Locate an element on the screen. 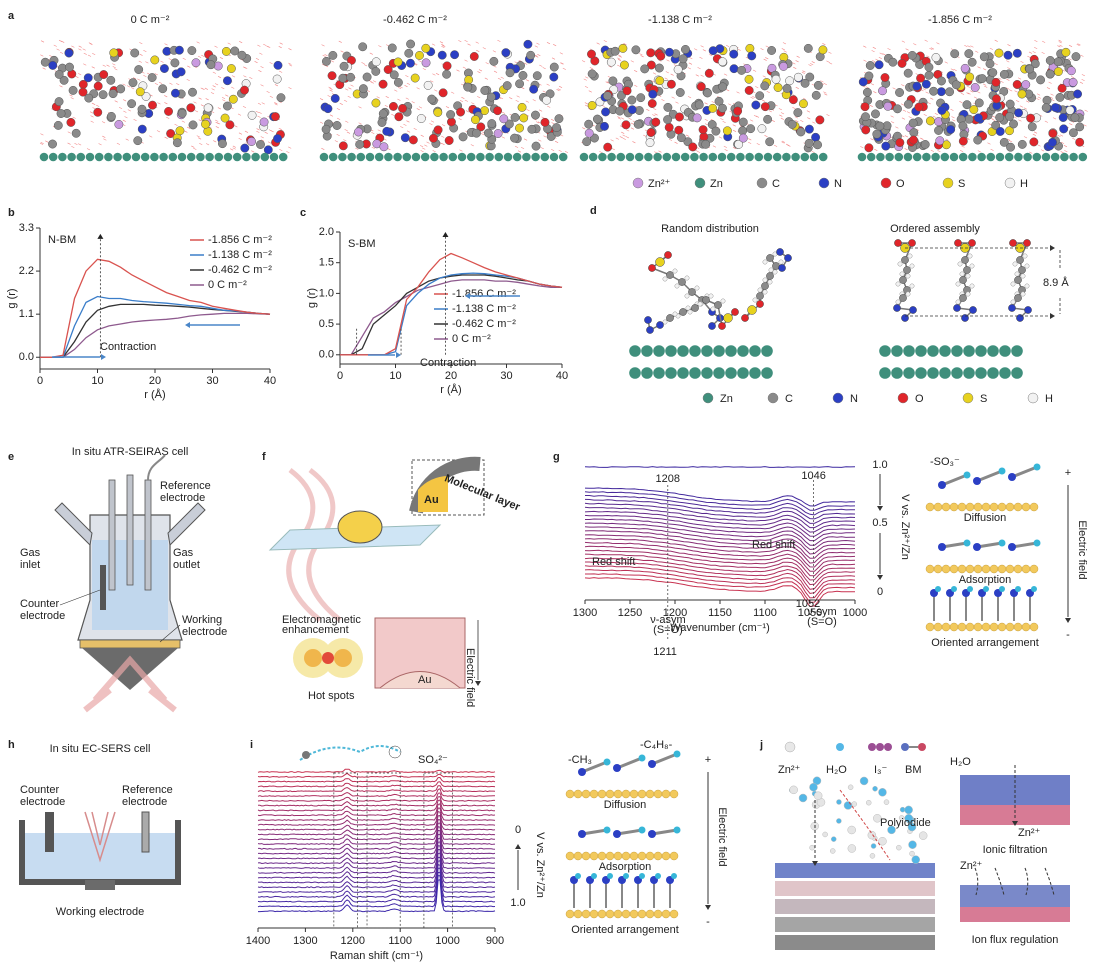 Image resolution: width=1096 pixels, height=970 pixels. label: V vs. Zn²⁺/Zn is located at coordinates (905, 527).